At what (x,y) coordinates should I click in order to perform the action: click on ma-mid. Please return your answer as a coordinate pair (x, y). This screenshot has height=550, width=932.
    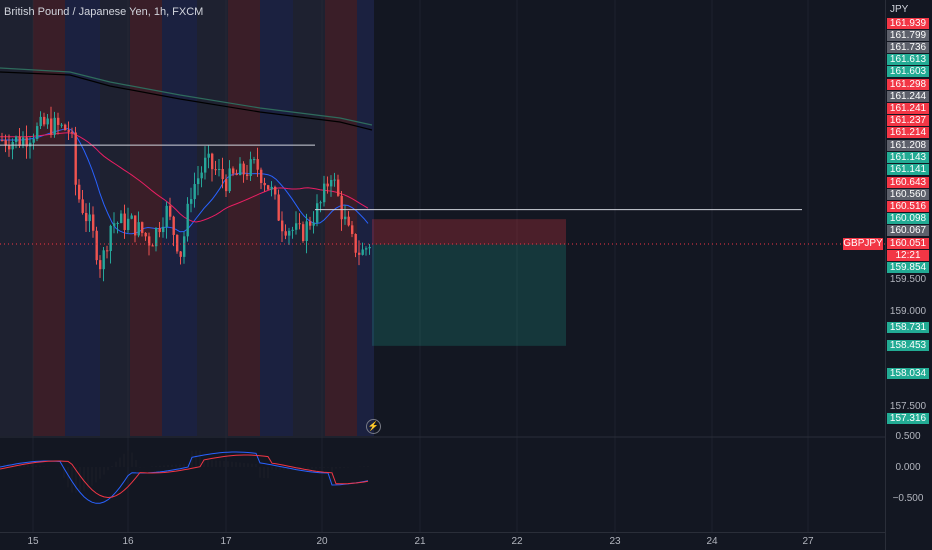
    Looking at the image, I should click on (184, 177).